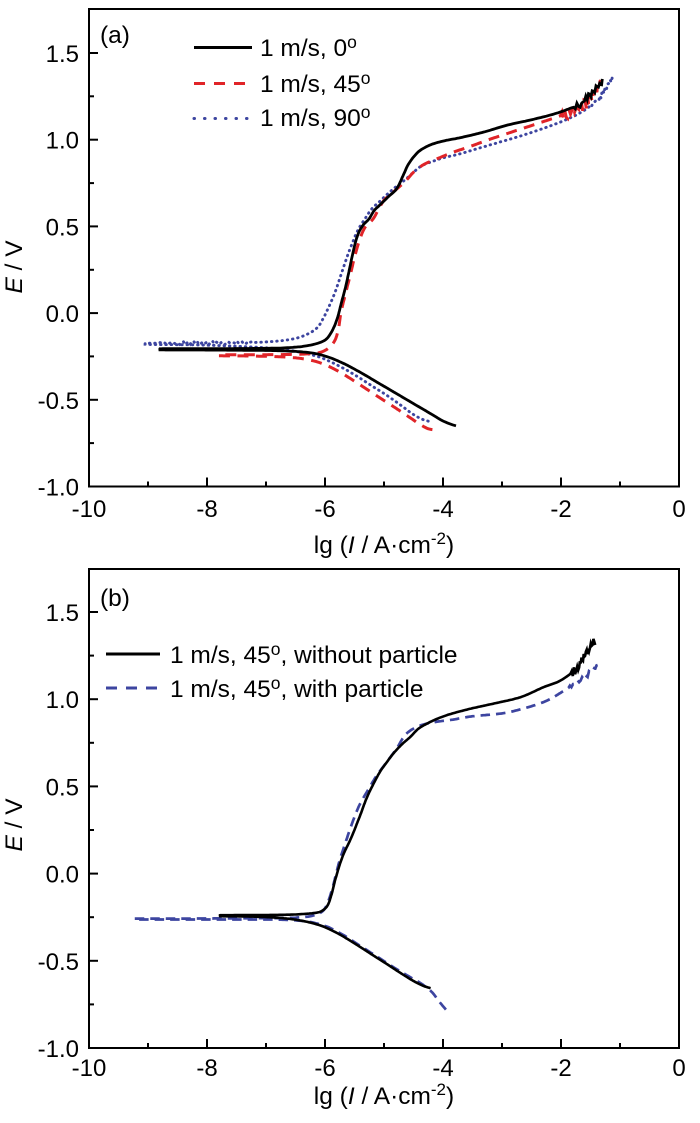  Describe the element at coordinates (315, 117) in the screenshot. I see `svg-text: 1 m/s, 90o` at that location.